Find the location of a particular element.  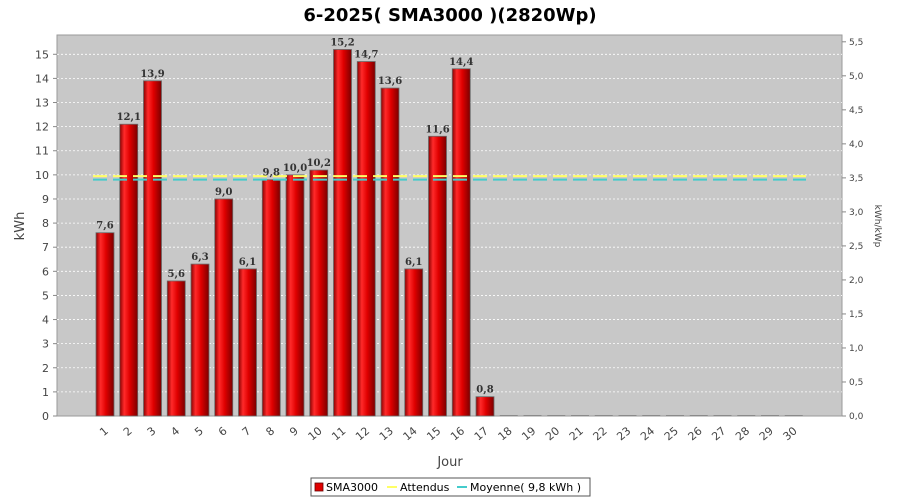

legend-box is located at coordinates (450, 487).